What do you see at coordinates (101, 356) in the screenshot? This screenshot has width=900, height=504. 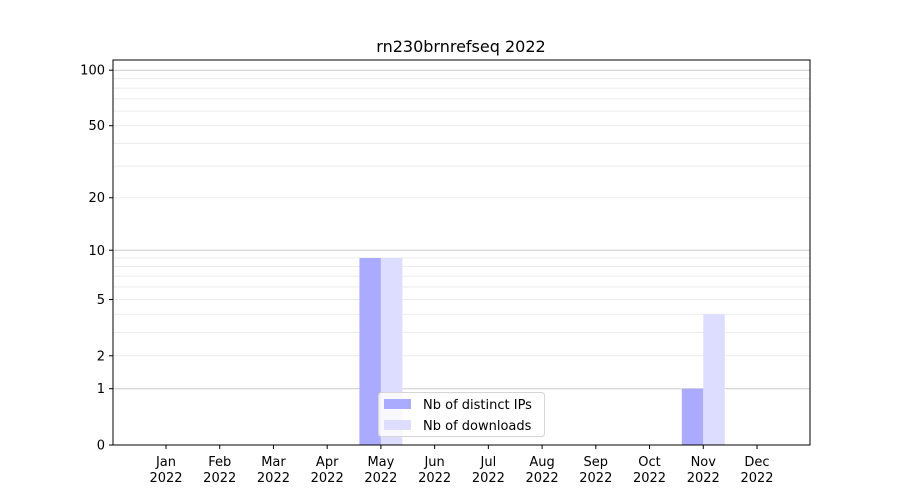 I see `y-tick-label: 2` at bounding box center [101, 356].